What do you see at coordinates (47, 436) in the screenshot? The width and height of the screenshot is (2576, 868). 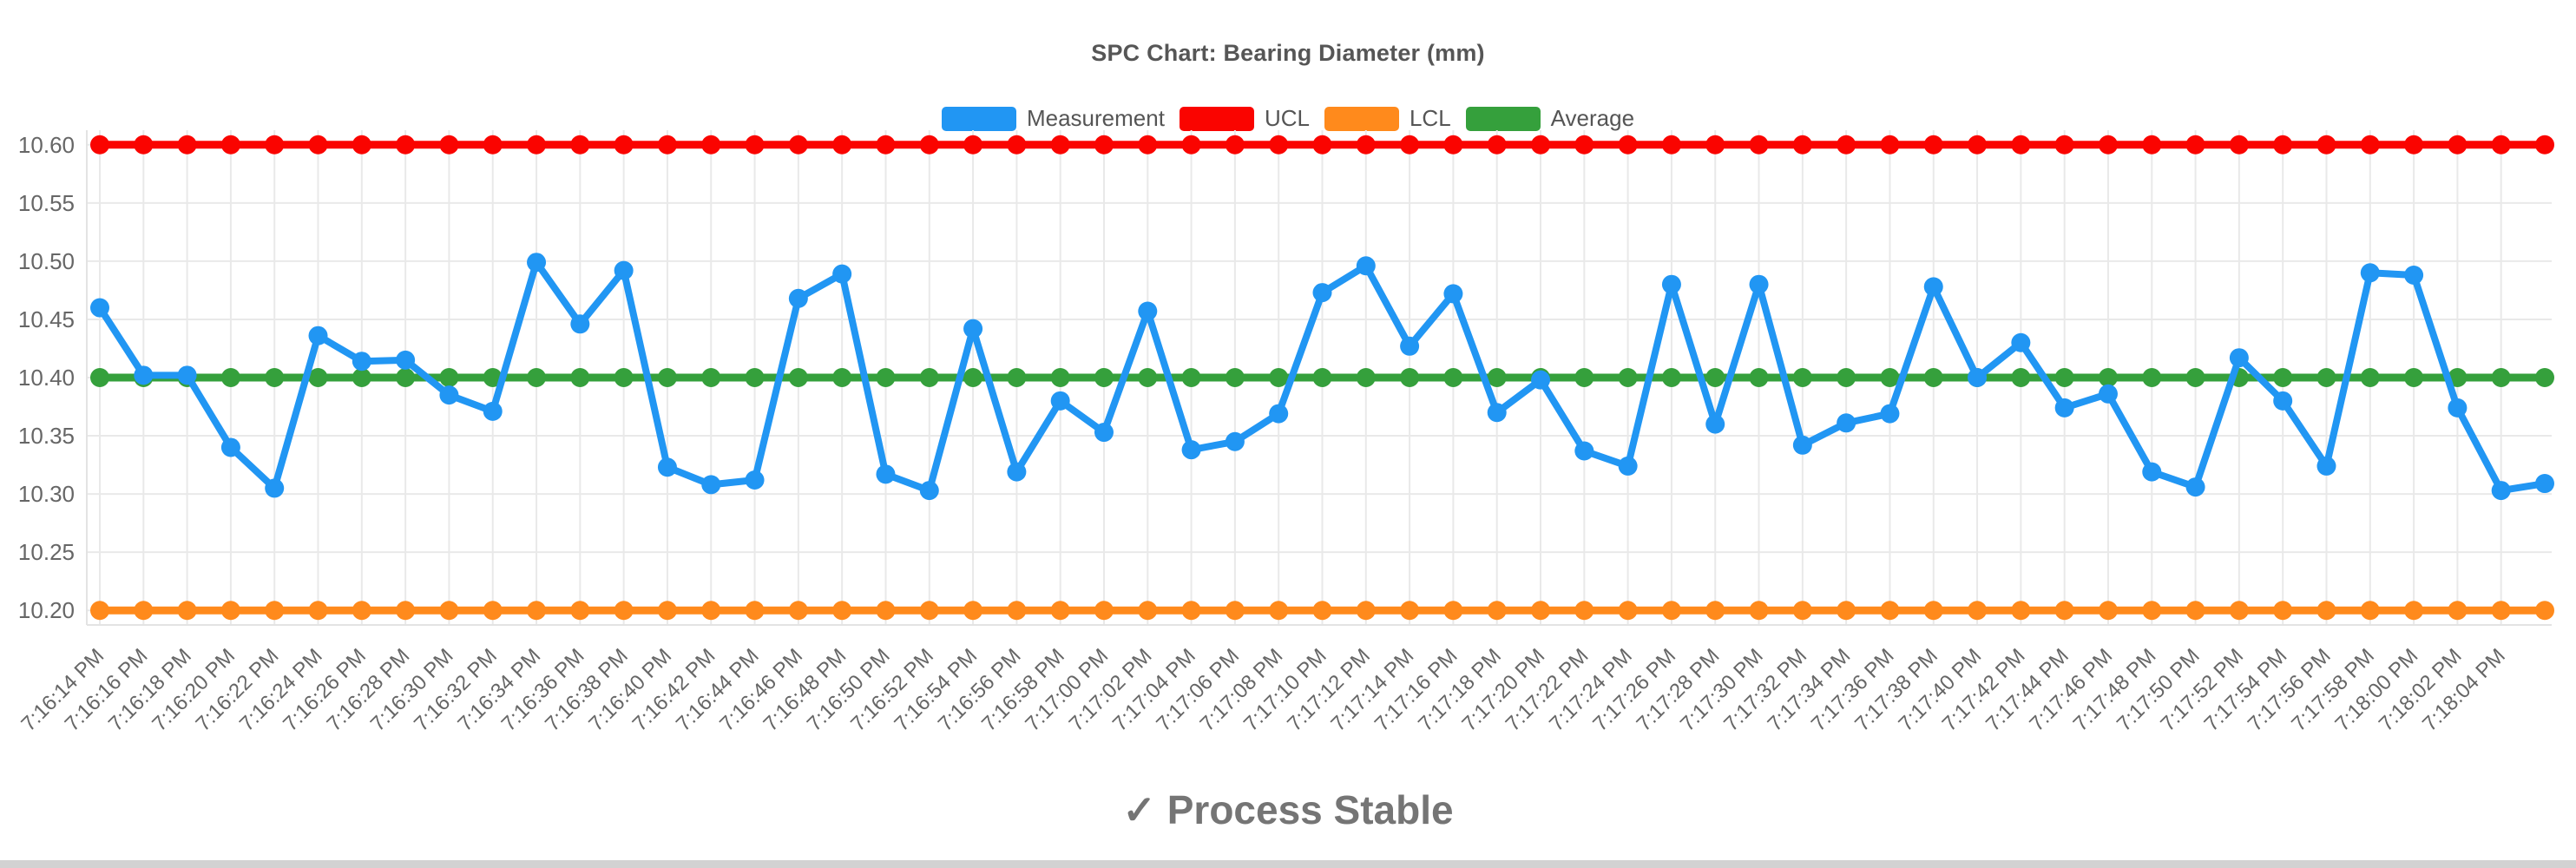 I see `y-tick-label: 10.35` at bounding box center [47, 436].